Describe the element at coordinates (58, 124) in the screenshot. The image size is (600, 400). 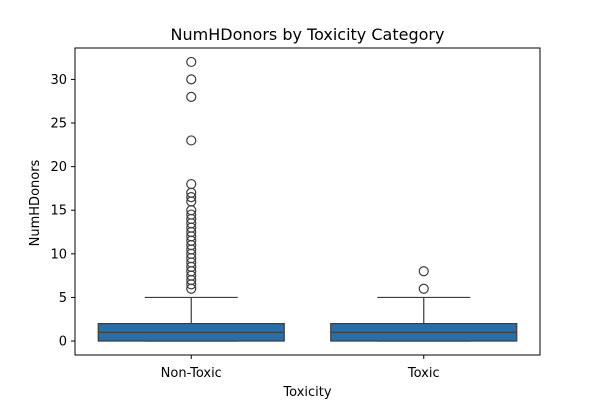
I see `y-tick-label: 25` at that location.